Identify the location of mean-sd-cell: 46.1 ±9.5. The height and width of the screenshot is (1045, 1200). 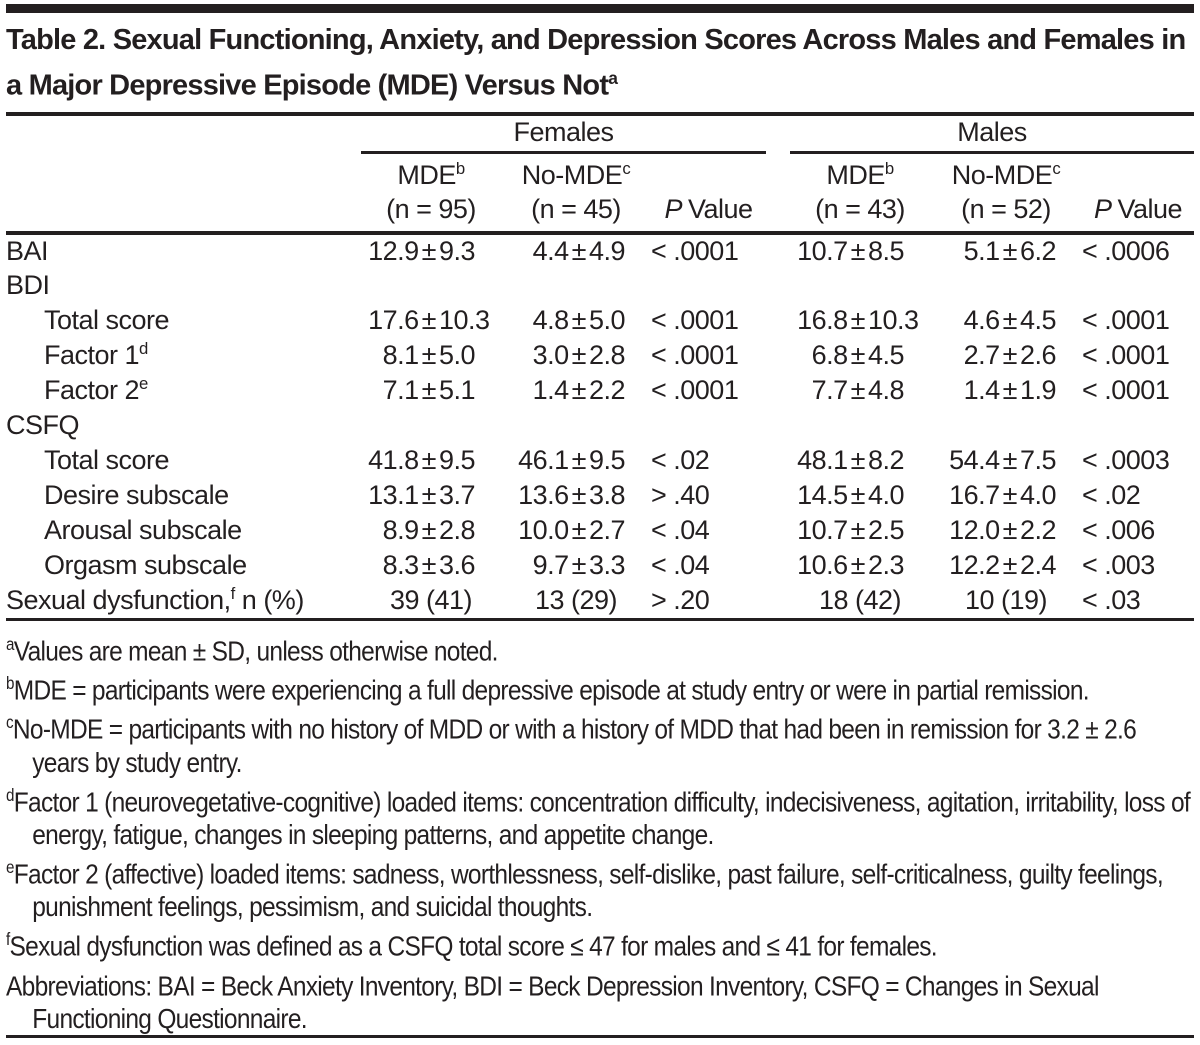
(576, 460).